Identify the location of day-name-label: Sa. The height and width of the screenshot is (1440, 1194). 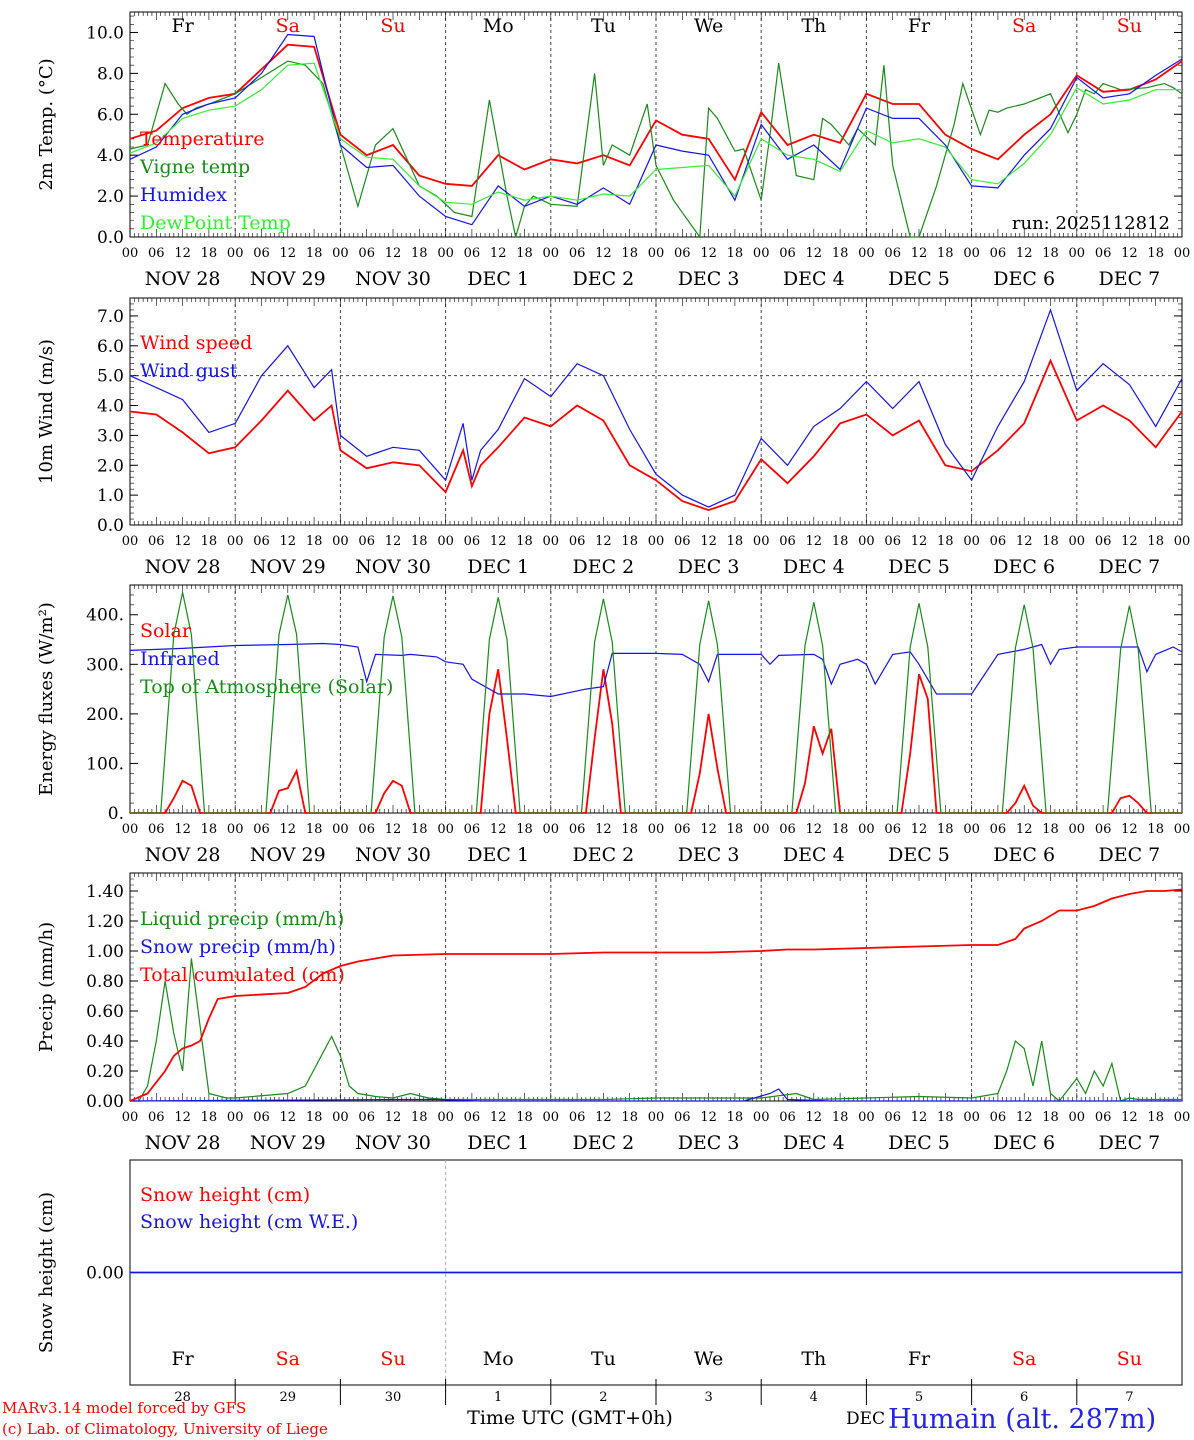
(1024, 26).